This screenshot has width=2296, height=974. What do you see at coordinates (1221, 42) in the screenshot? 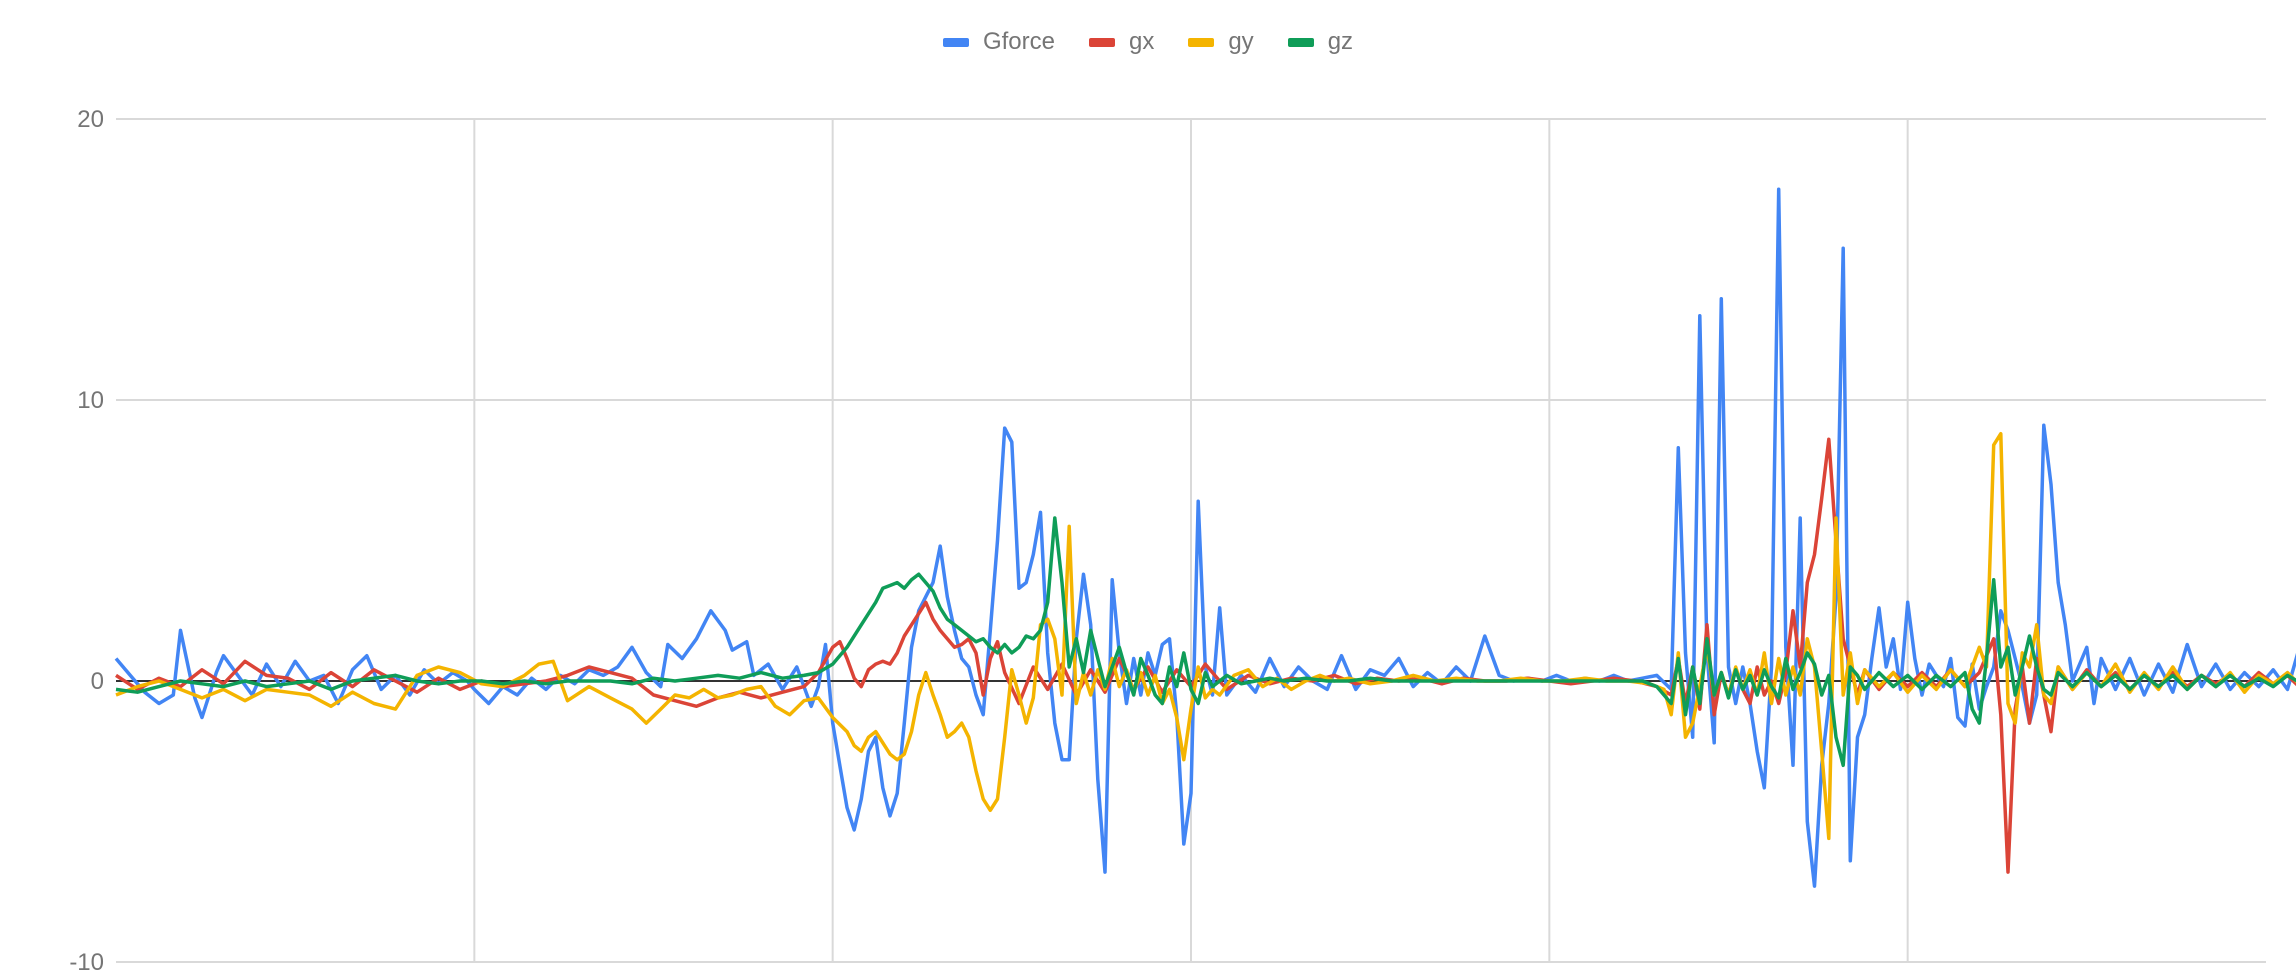
I see `legend-item-gy: gy` at bounding box center [1221, 42].